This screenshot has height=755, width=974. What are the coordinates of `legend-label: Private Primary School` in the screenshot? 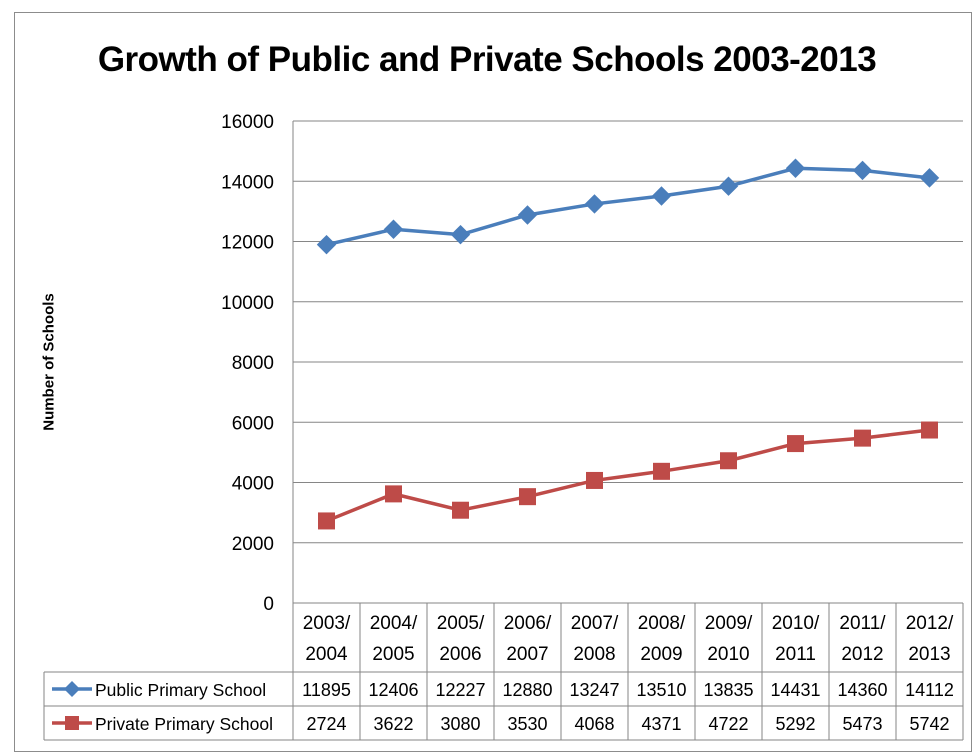 It's located at (184, 724).